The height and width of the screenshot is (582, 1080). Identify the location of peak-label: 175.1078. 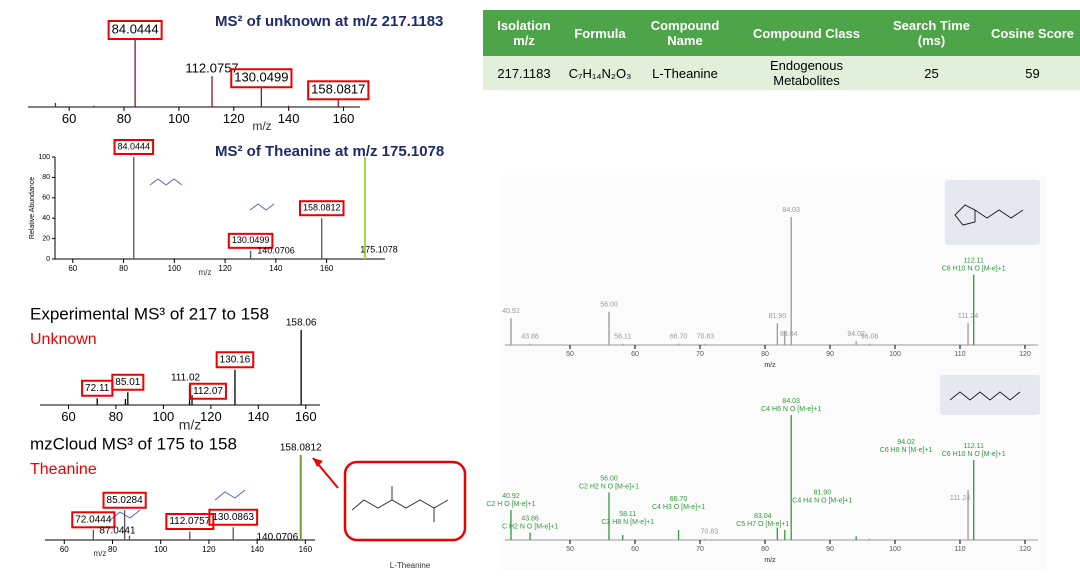
(379, 249).